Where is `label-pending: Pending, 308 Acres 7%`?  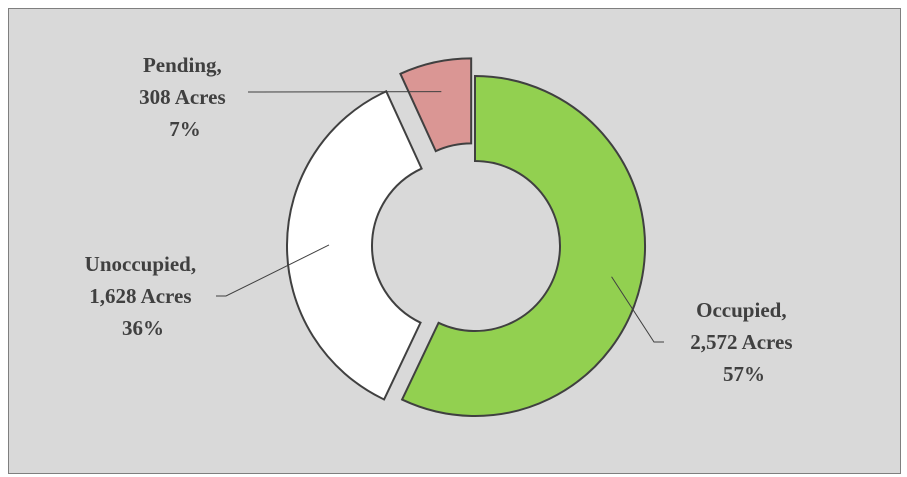 label-pending: Pending, 308 Acres 7% is located at coordinates (185, 97).